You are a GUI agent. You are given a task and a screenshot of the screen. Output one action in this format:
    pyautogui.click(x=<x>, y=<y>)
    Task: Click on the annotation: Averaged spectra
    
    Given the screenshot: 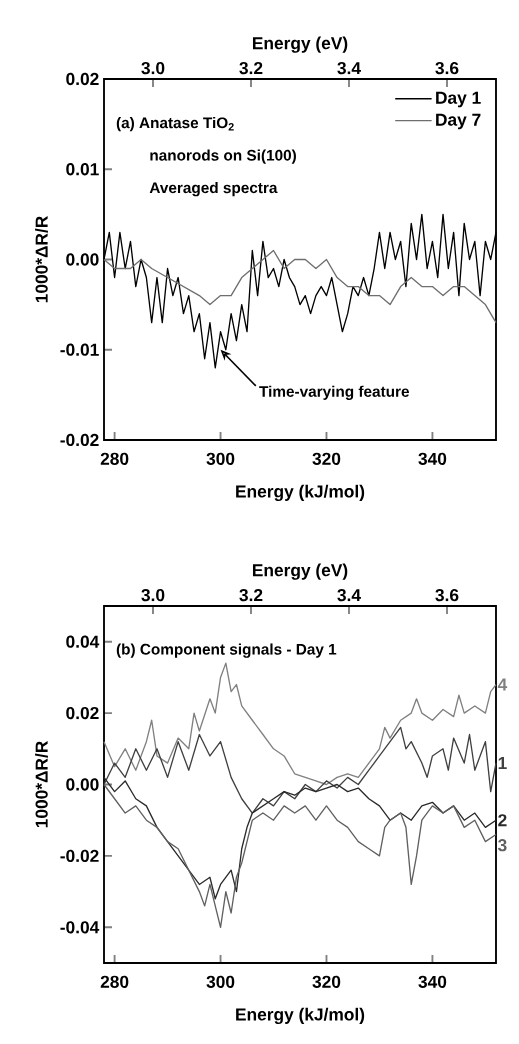 What is the action you would take?
    pyautogui.click(x=213, y=189)
    